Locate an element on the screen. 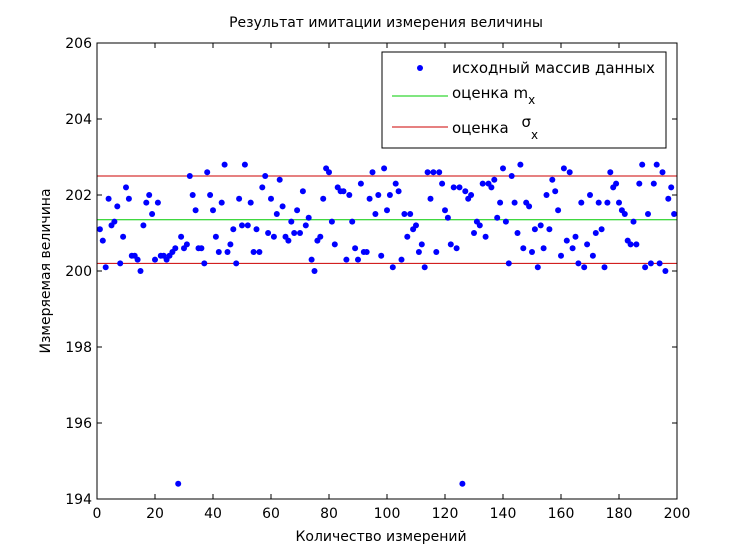 The width and height of the screenshot is (746, 560). x-tick-label: 60 is located at coordinates (271, 514).